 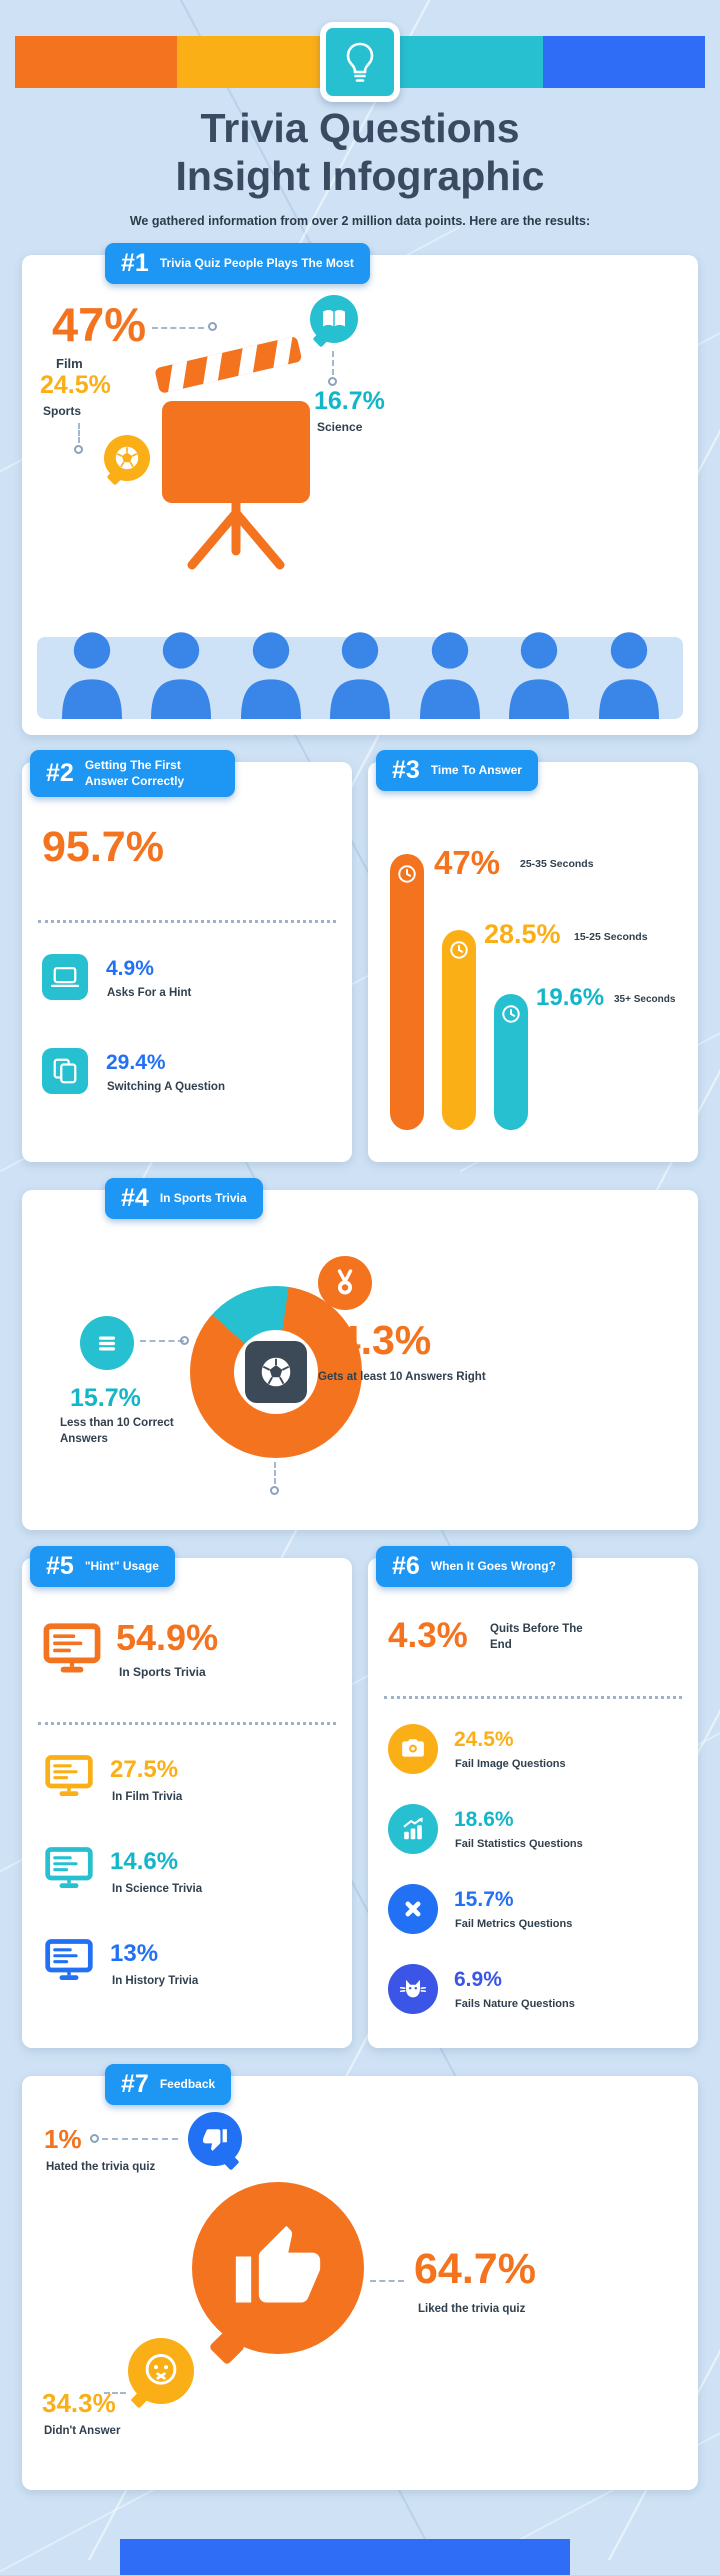 What do you see at coordinates (117, 1431) in the screenshot?
I see `less-than-10-label: Less than 10 Correct Answers` at bounding box center [117, 1431].